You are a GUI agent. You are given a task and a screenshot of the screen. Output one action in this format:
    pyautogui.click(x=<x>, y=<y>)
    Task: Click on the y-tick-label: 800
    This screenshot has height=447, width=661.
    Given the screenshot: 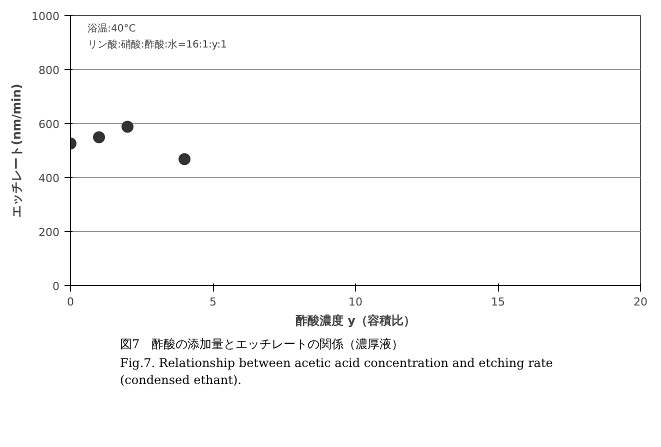 What is the action you would take?
    pyautogui.click(x=49, y=70)
    